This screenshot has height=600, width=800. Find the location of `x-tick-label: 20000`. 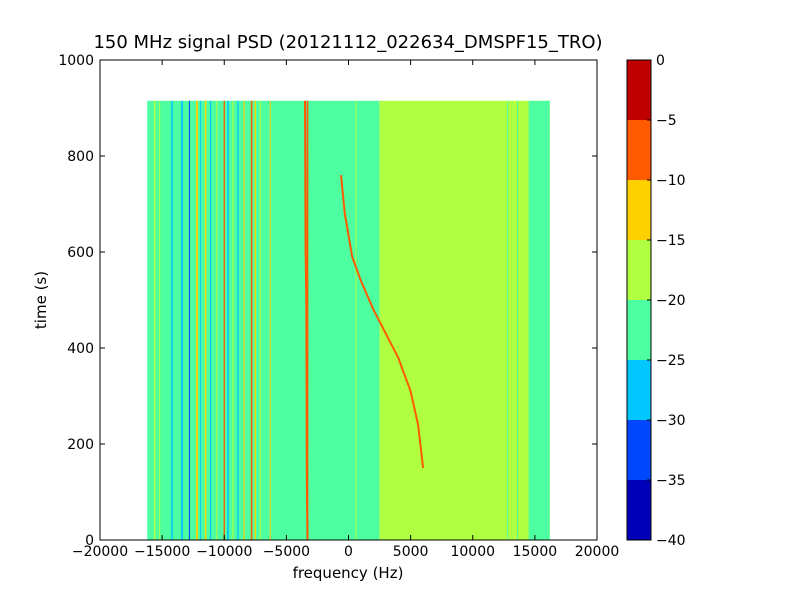

x-tick-label: 20000 is located at coordinates (597, 552).